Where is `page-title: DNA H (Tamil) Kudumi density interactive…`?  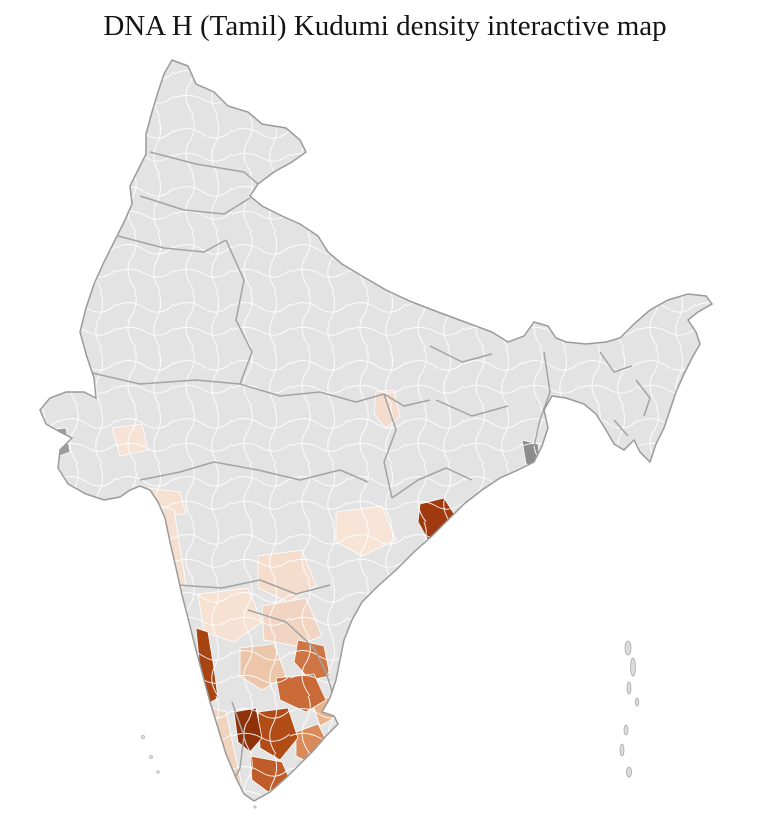 page-title: DNA H (Tamil) Kudumi density interactive… is located at coordinates (385, 26).